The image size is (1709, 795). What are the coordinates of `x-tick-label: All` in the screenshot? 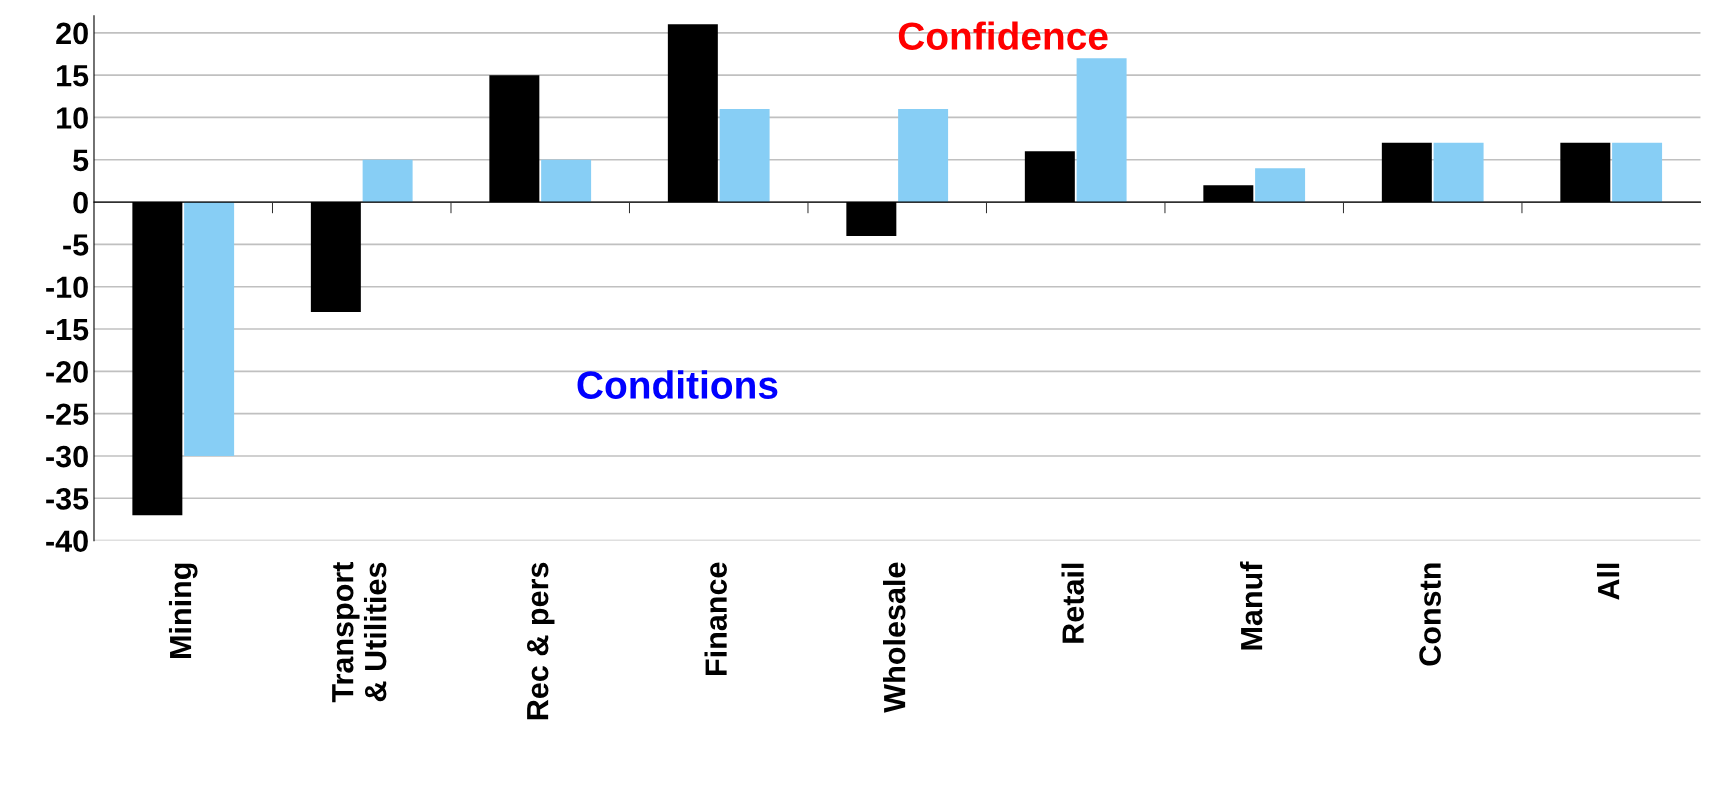 It's located at (1608, 581).